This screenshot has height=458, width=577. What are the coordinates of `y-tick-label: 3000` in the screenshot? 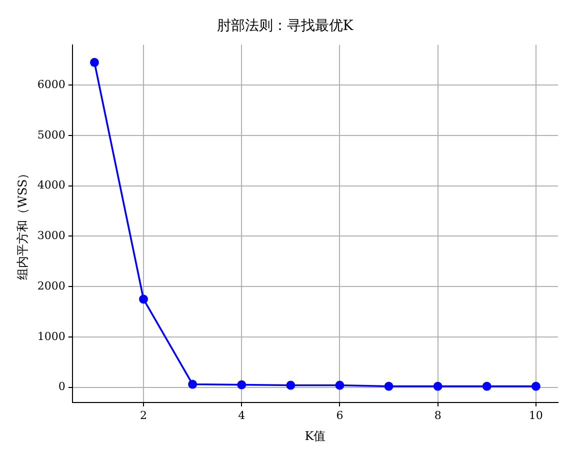 It's located at (51, 235).